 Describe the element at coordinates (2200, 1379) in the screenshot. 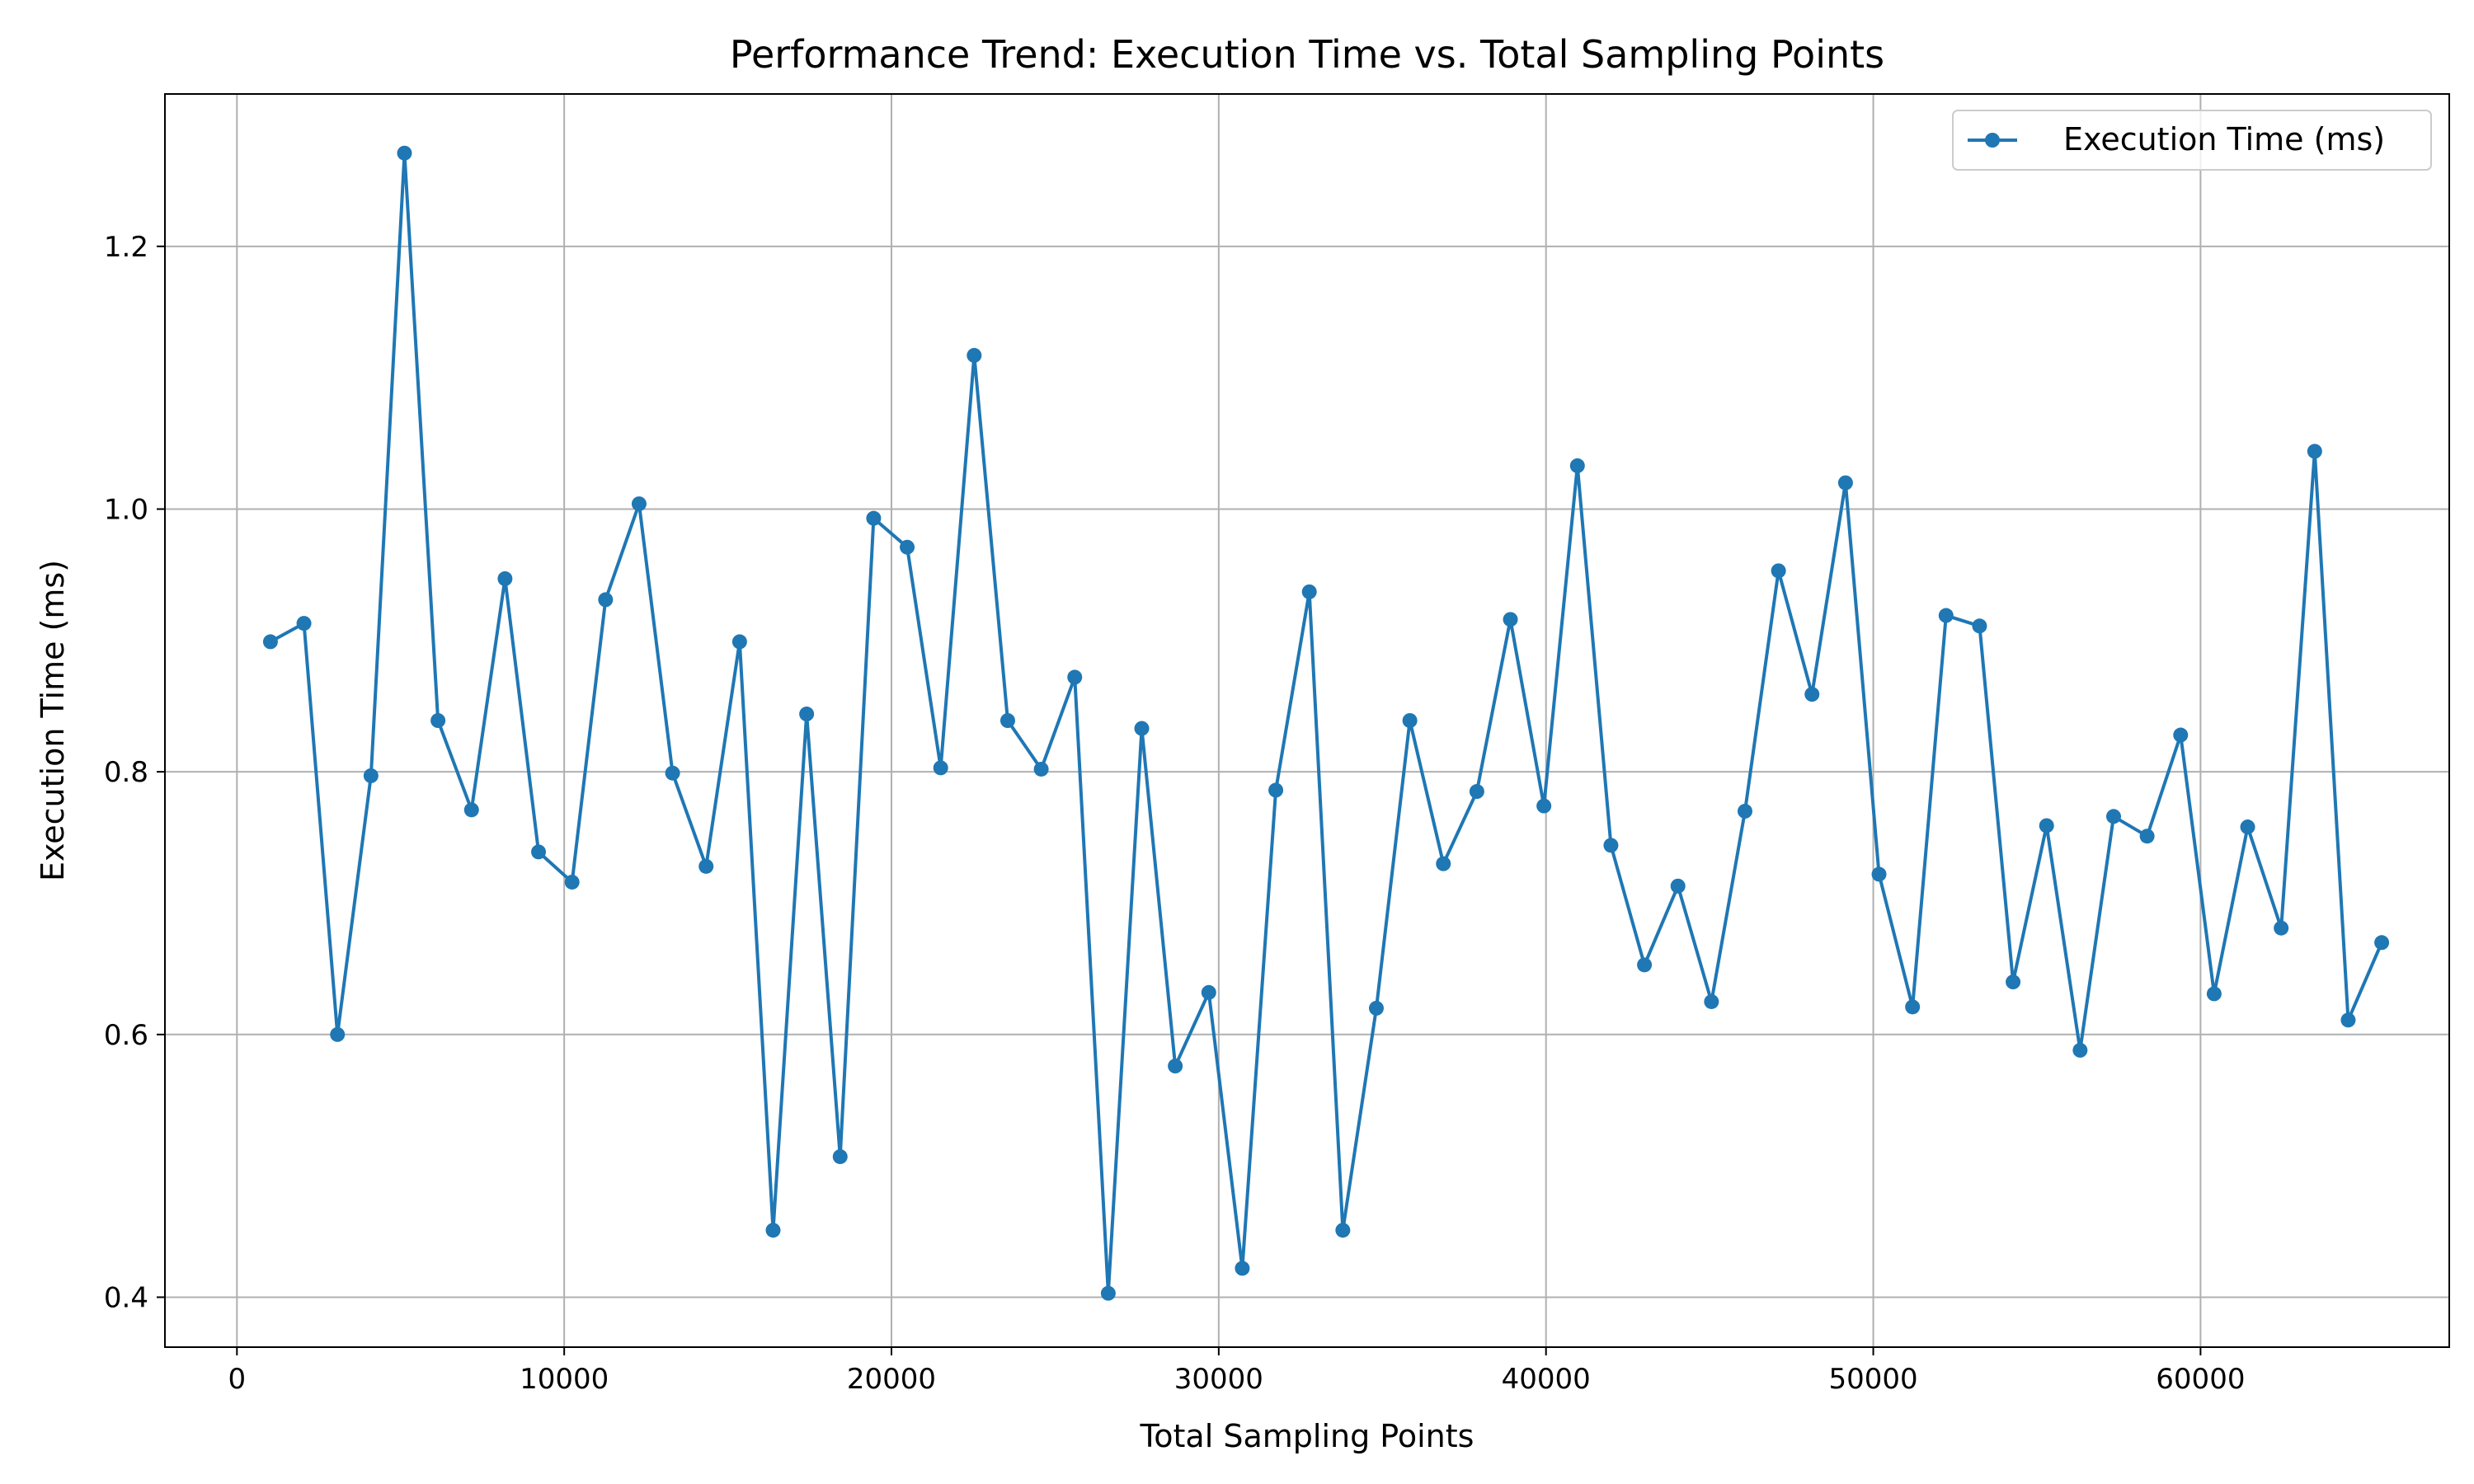

I see `x-tick-label: 60000` at that location.